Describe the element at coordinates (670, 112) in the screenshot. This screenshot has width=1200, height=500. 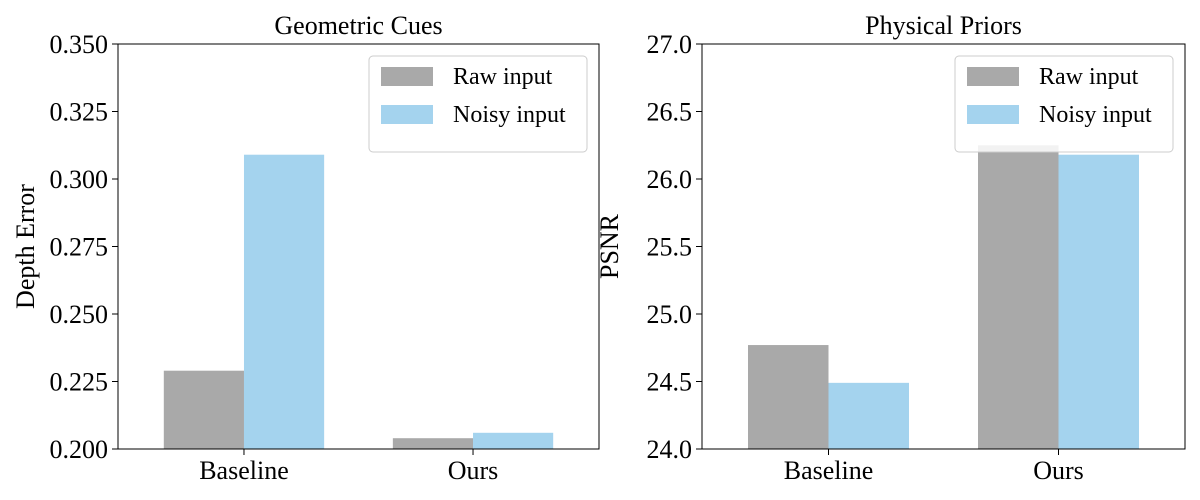
I see `y-tick-label: 26.5` at that location.